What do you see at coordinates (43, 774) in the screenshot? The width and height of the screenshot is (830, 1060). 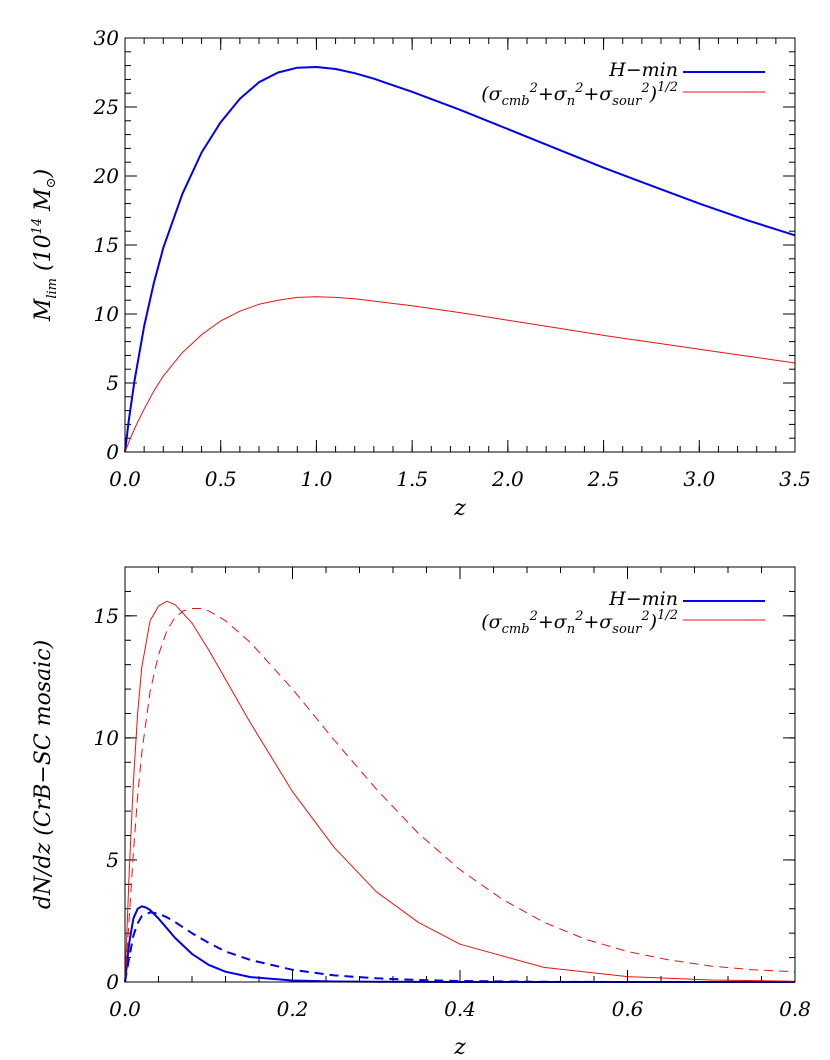 I see `number-counts-y-axis-title: dN/dz (CrB−SC mosaic)` at bounding box center [43, 774].